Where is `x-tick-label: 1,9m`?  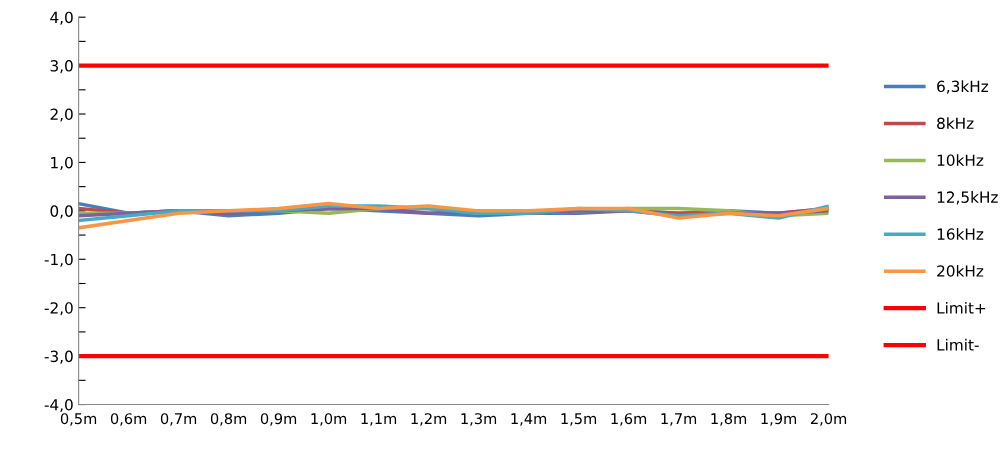
x-tick-label: 1,9m is located at coordinates (779, 419).